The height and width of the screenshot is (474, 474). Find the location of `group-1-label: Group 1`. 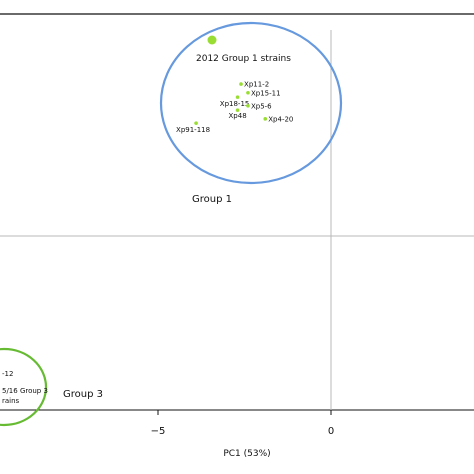

group-1-label: Group 1 is located at coordinates (212, 199).